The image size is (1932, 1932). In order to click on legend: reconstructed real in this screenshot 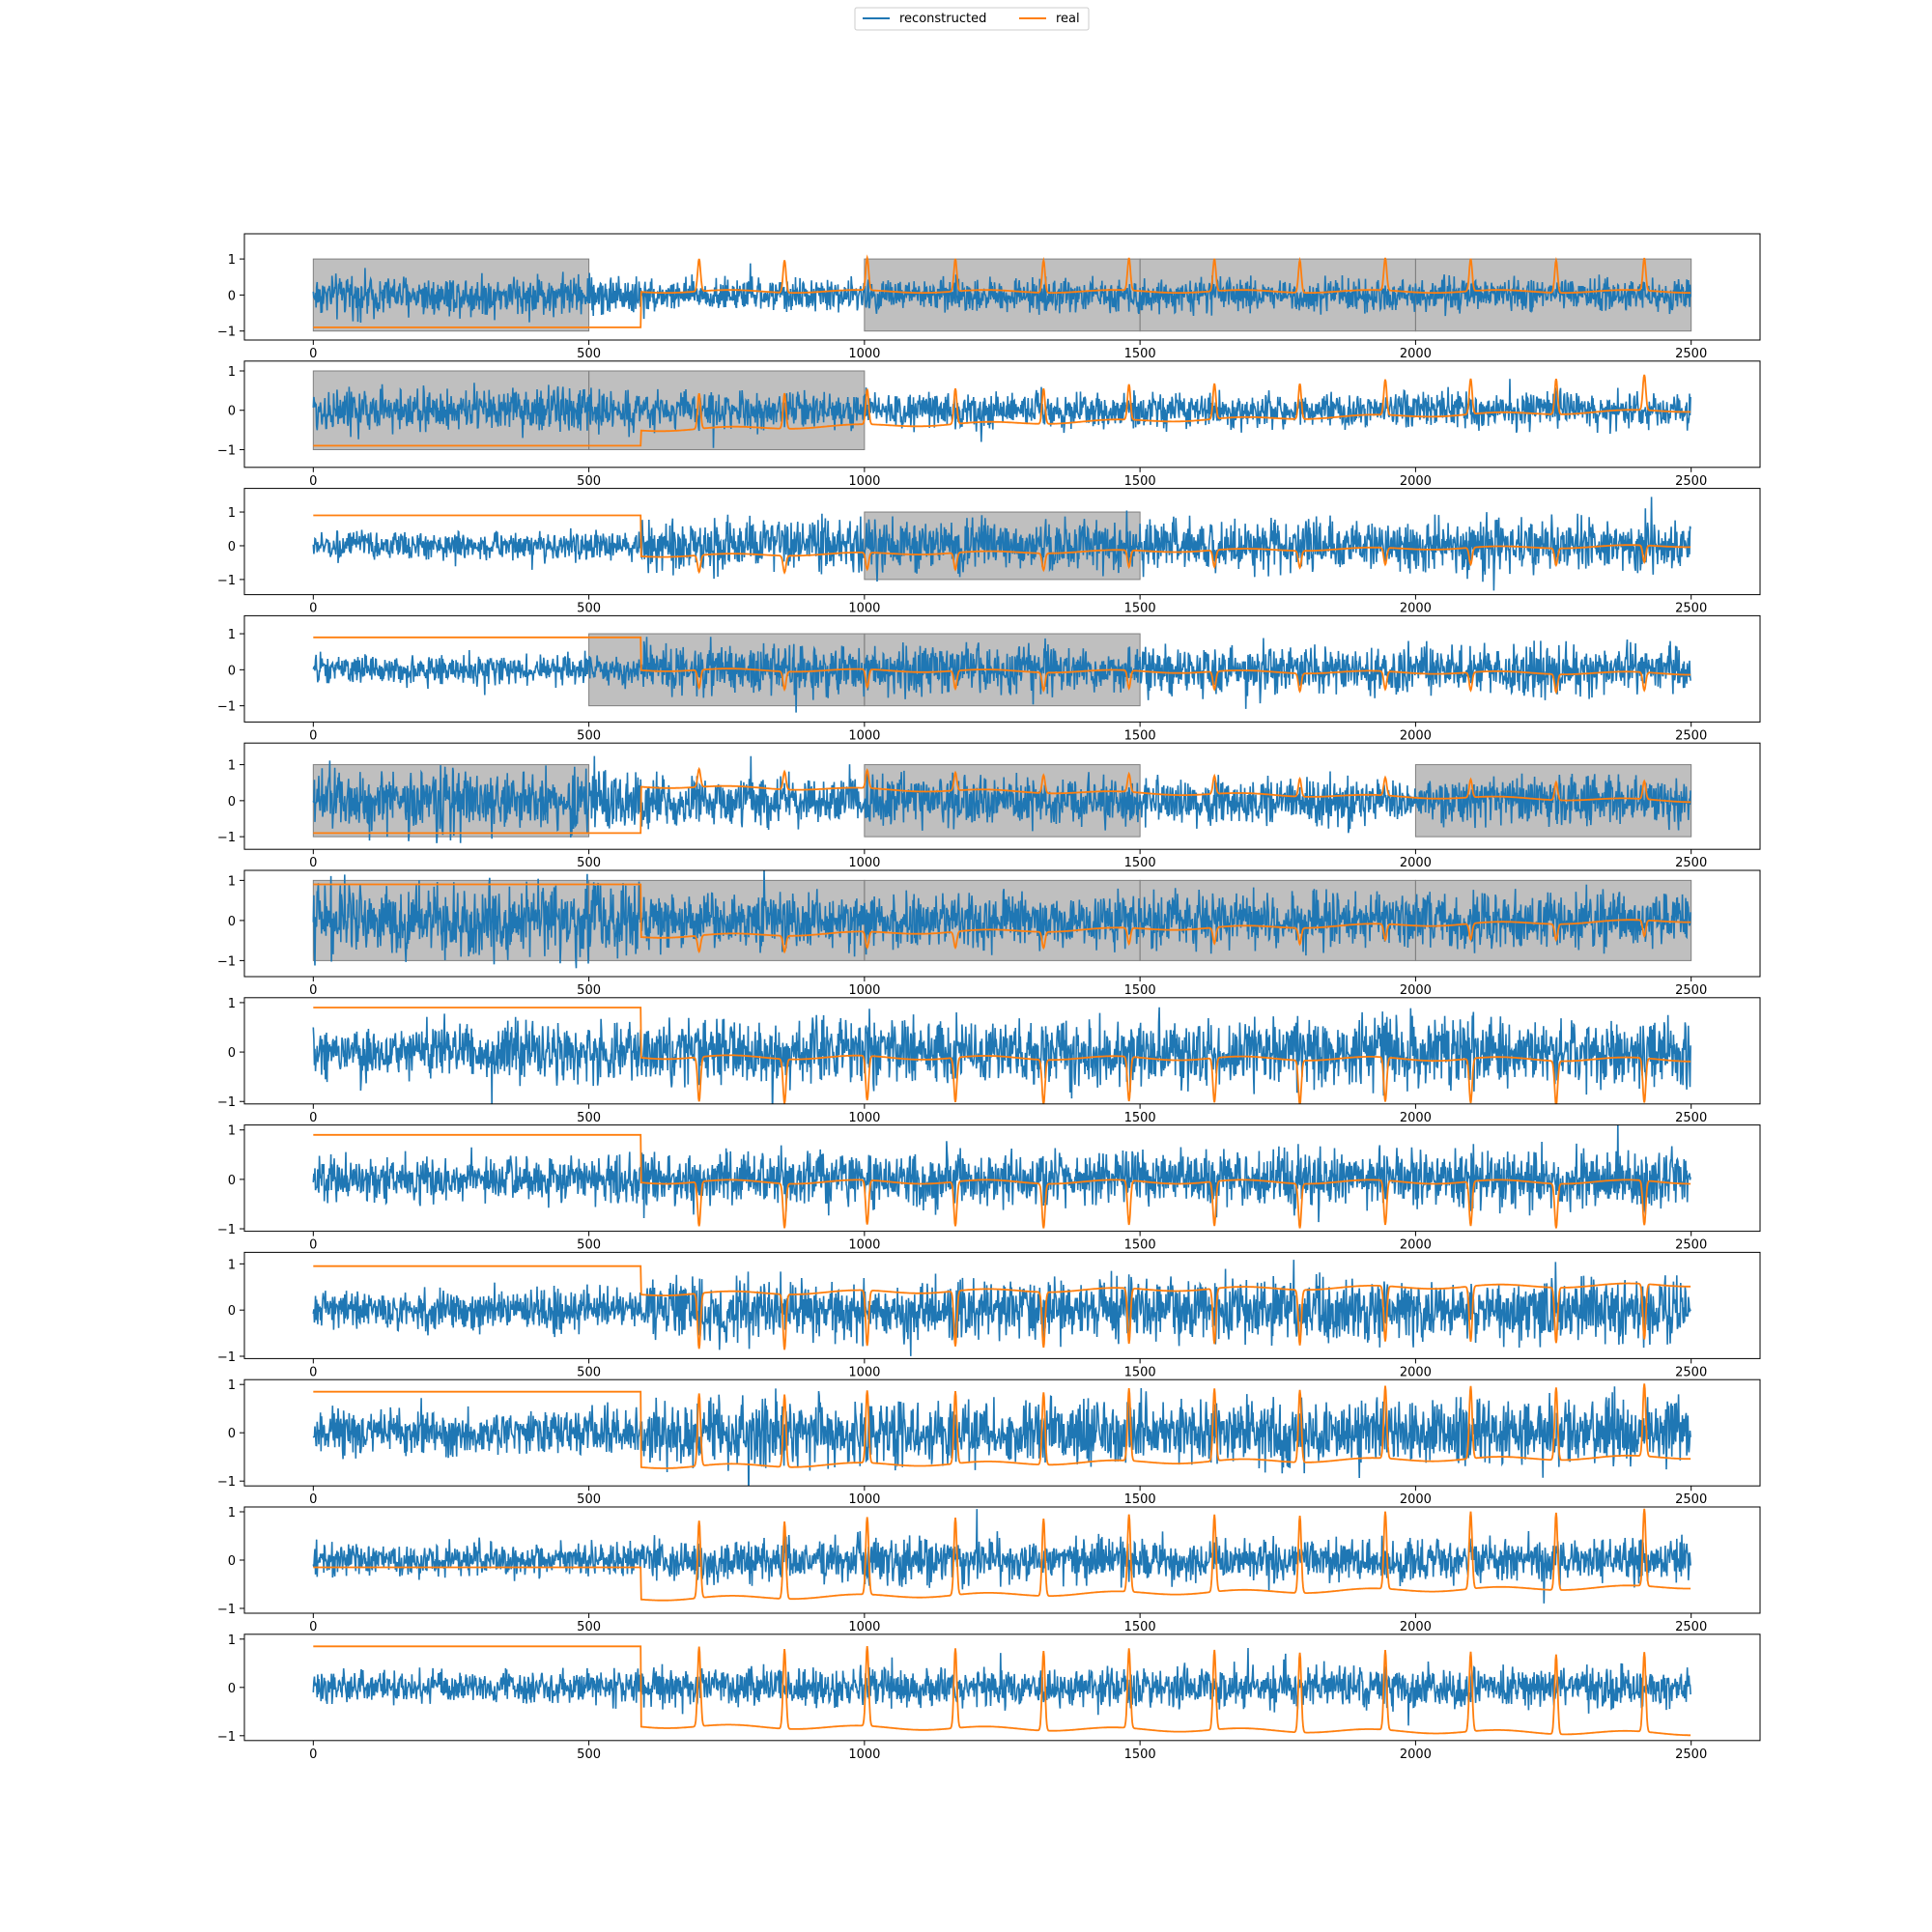, I will do `click(972, 19)`.